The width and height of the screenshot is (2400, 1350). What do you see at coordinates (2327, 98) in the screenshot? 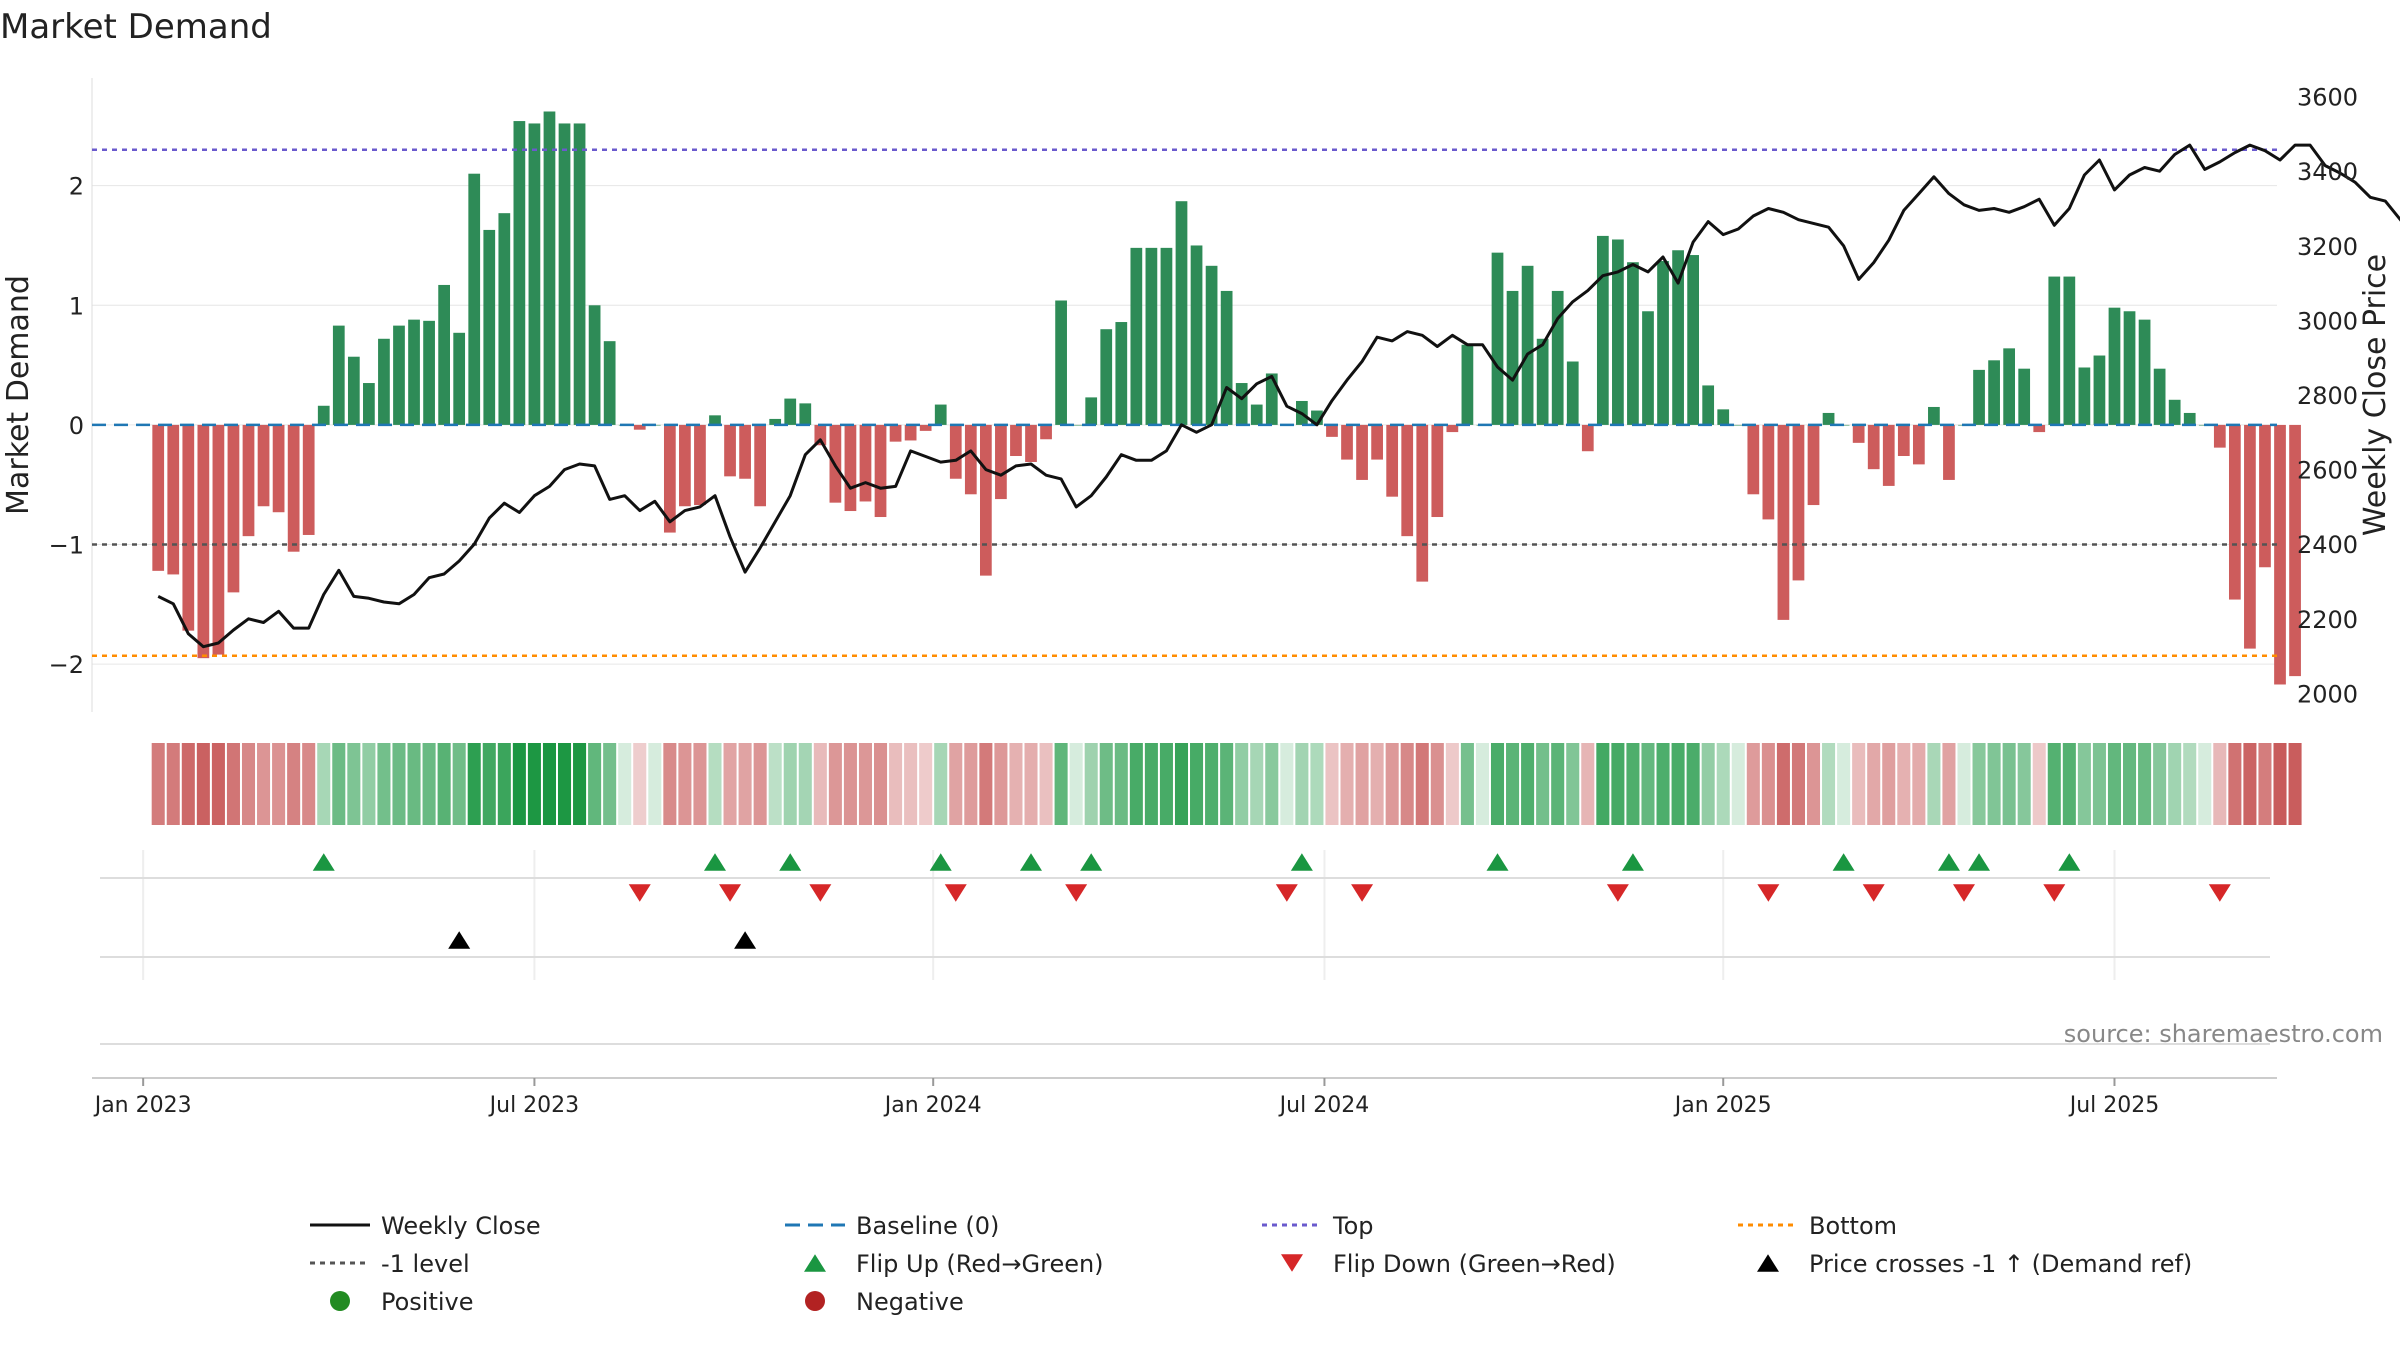
I see `y-tick-right-label: 3600` at bounding box center [2327, 98].